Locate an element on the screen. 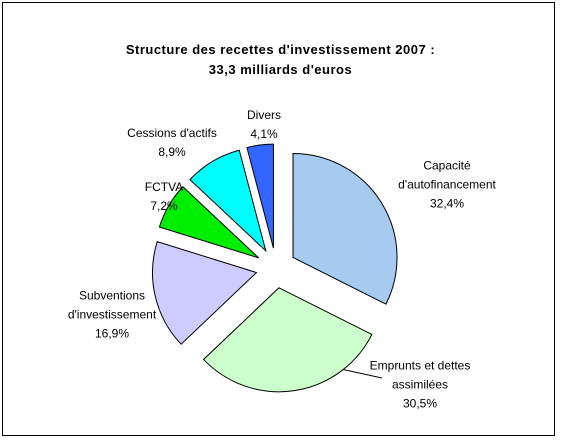 The width and height of the screenshot is (561, 443). slice-label: Divers 4,1% is located at coordinates (264, 125).